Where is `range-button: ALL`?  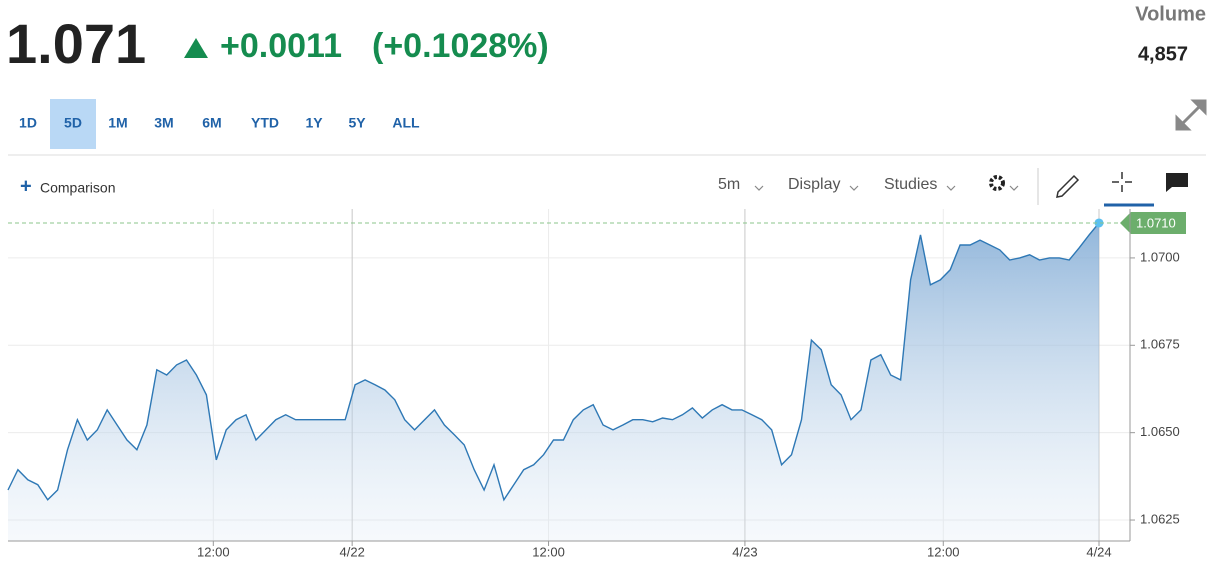 range-button: ALL is located at coordinates (406, 123).